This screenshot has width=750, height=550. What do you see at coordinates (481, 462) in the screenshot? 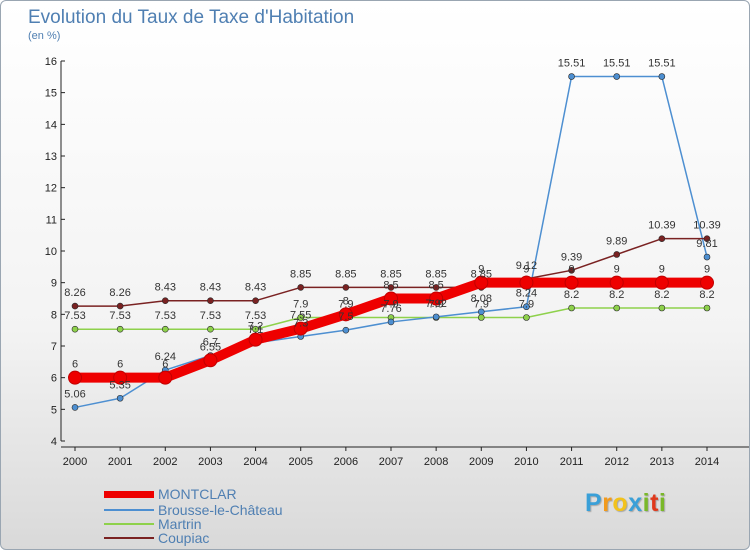
I see `x-tick-label: 2009` at bounding box center [481, 462].